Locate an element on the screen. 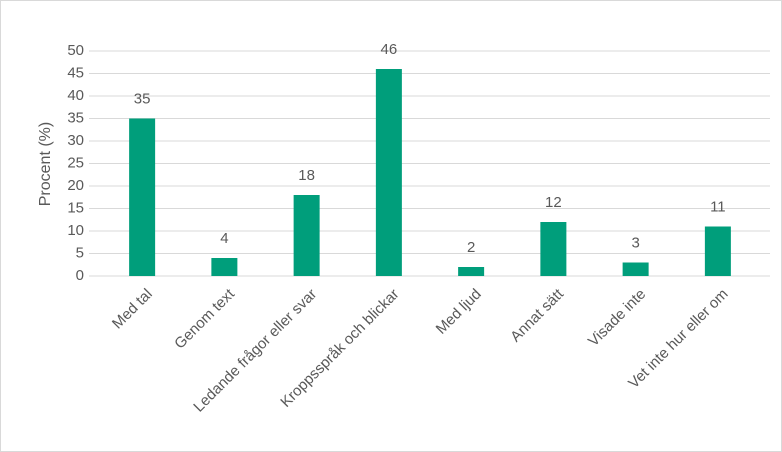 This screenshot has height=452, width=782. data-label: 11 is located at coordinates (718, 206).